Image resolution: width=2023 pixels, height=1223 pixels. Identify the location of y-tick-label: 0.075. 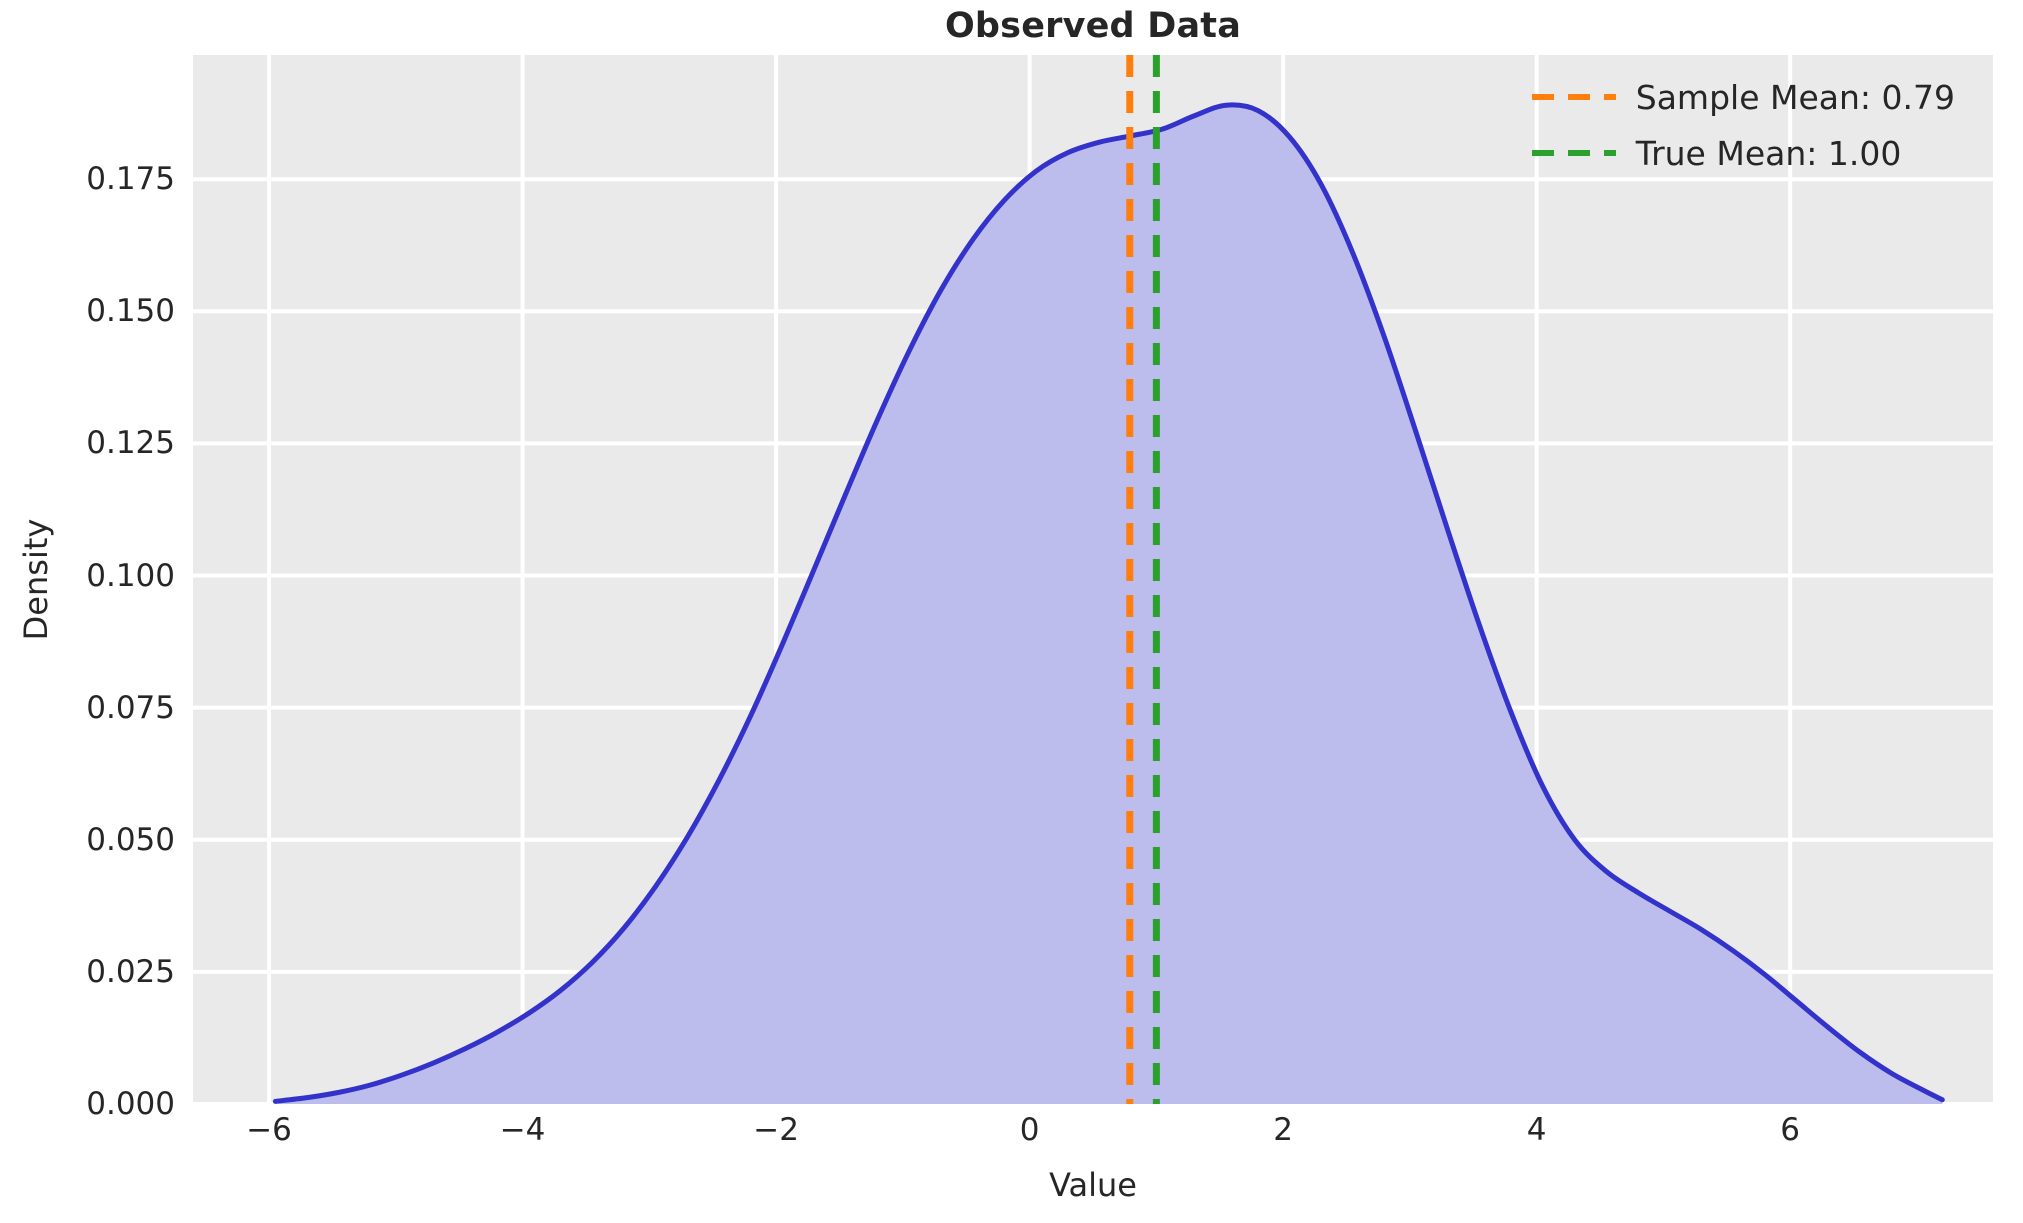
(130, 707).